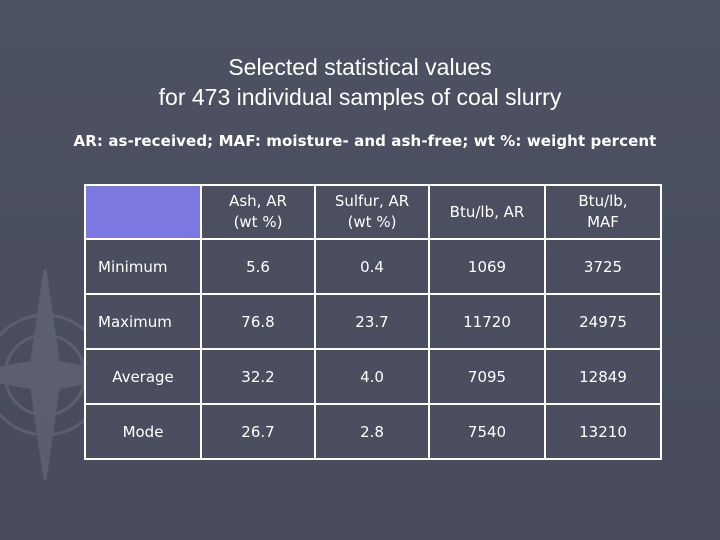 This screenshot has width=720, height=540. What do you see at coordinates (603, 376) in the screenshot?
I see `table-cell: 12849` at bounding box center [603, 376].